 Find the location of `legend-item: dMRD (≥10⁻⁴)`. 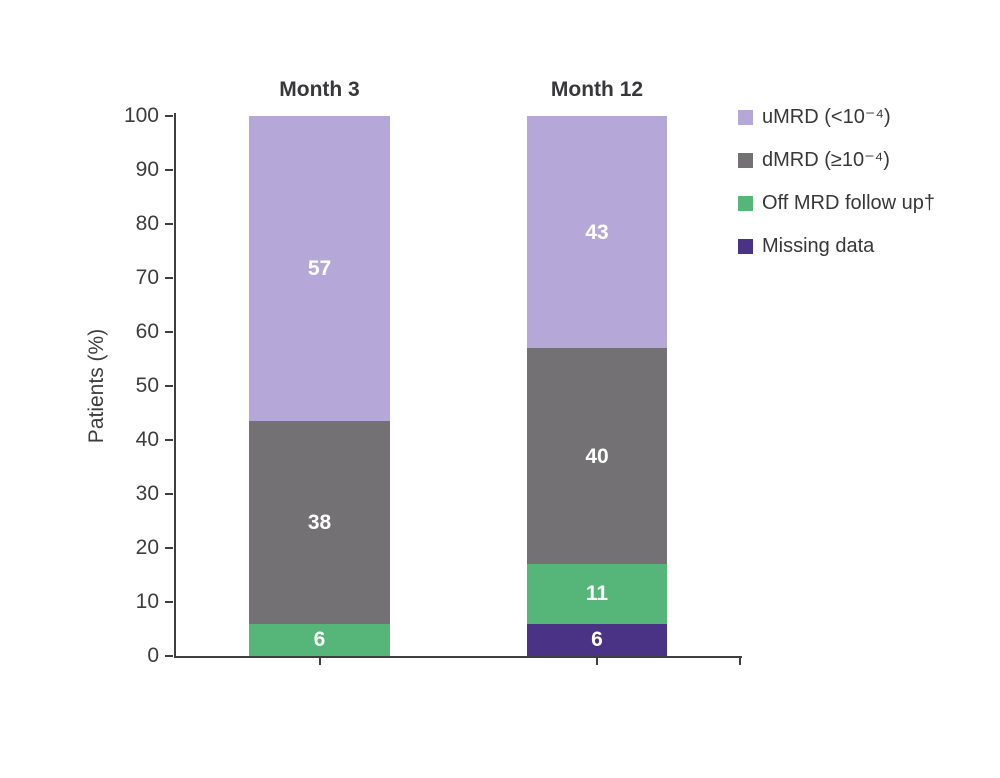

legend-item: dMRD (≥10⁻⁴) is located at coordinates (836, 160).